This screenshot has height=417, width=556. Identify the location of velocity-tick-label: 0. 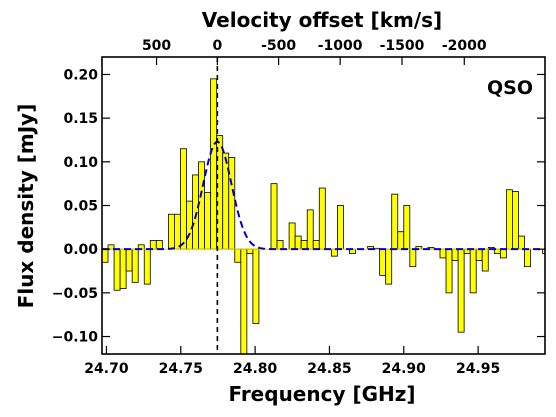
(217, 46).